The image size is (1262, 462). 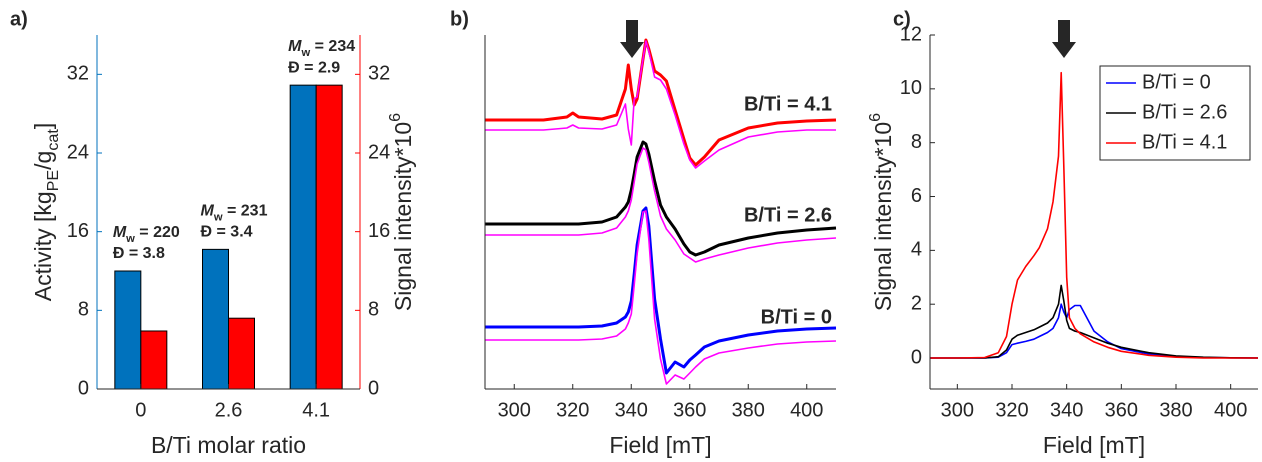 What do you see at coordinates (788, 104) in the screenshot?
I see `series-label: B/Ti = 4.1` at bounding box center [788, 104].